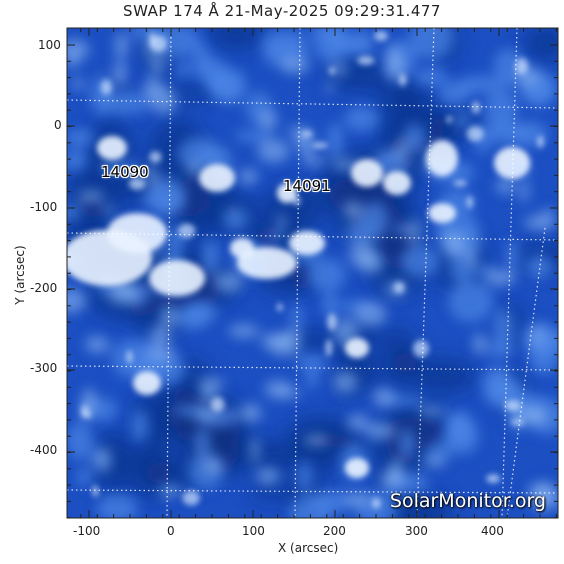 The height and width of the screenshot is (564, 564). I want to click on active-region-label-14090: 14090, so click(125, 172).